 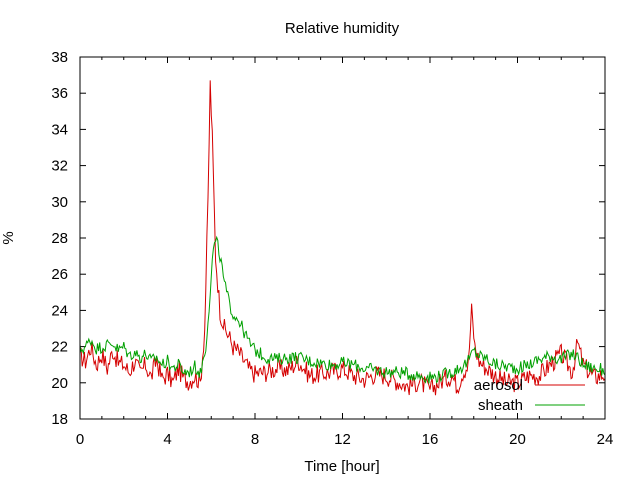 What do you see at coordinates (59, 347) in the screenshot?
I see `y-tick-label: 22` at bounding box center [59, 347].